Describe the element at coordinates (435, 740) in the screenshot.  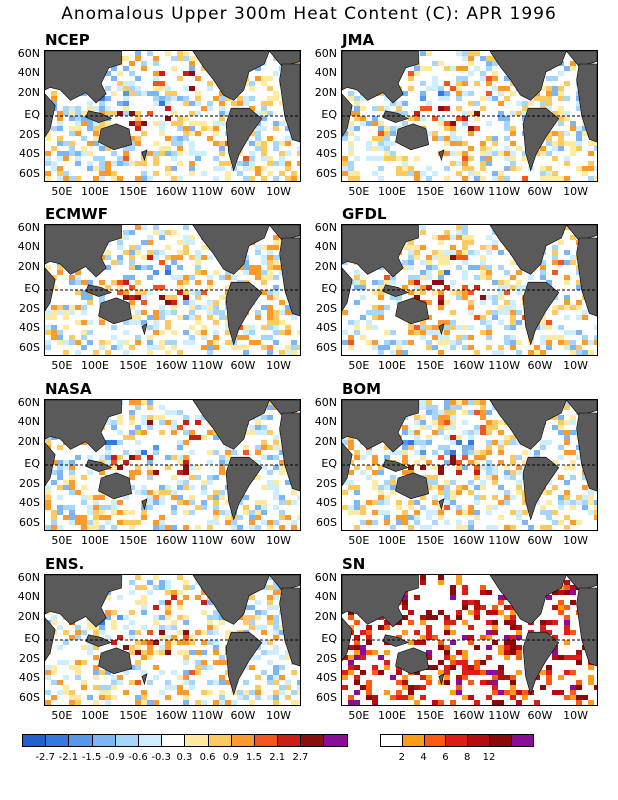
I see `colorbar-swatch` at that location.